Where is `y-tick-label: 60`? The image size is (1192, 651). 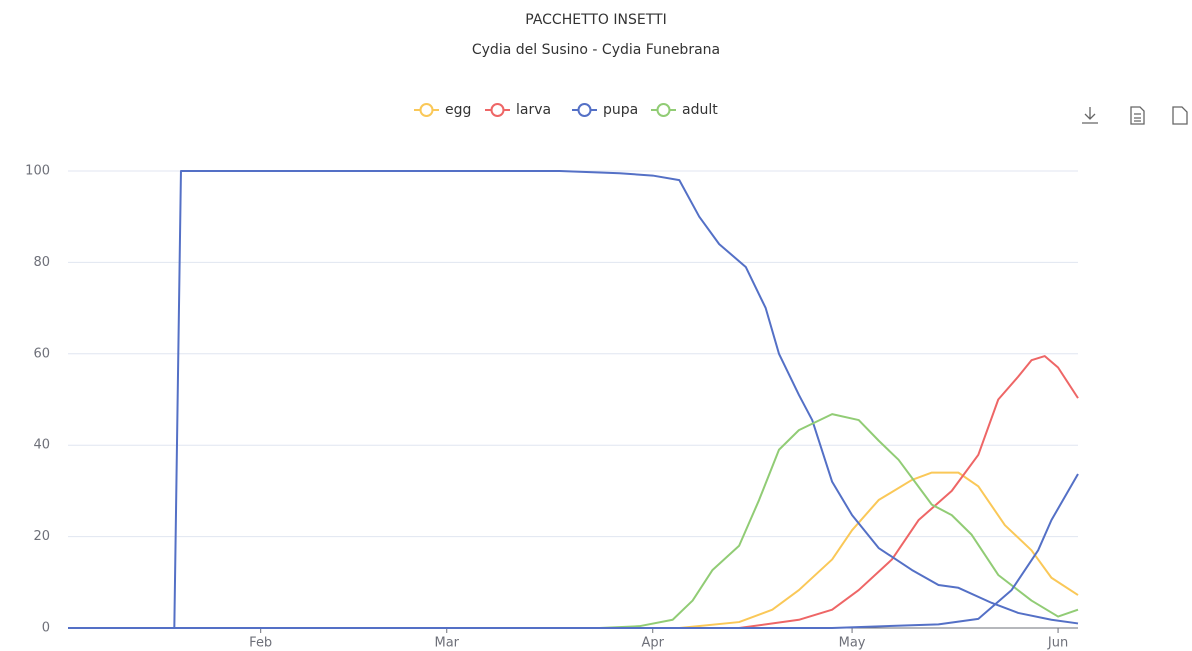 y-tick-label: 60 is located at coordinates (41, 353).